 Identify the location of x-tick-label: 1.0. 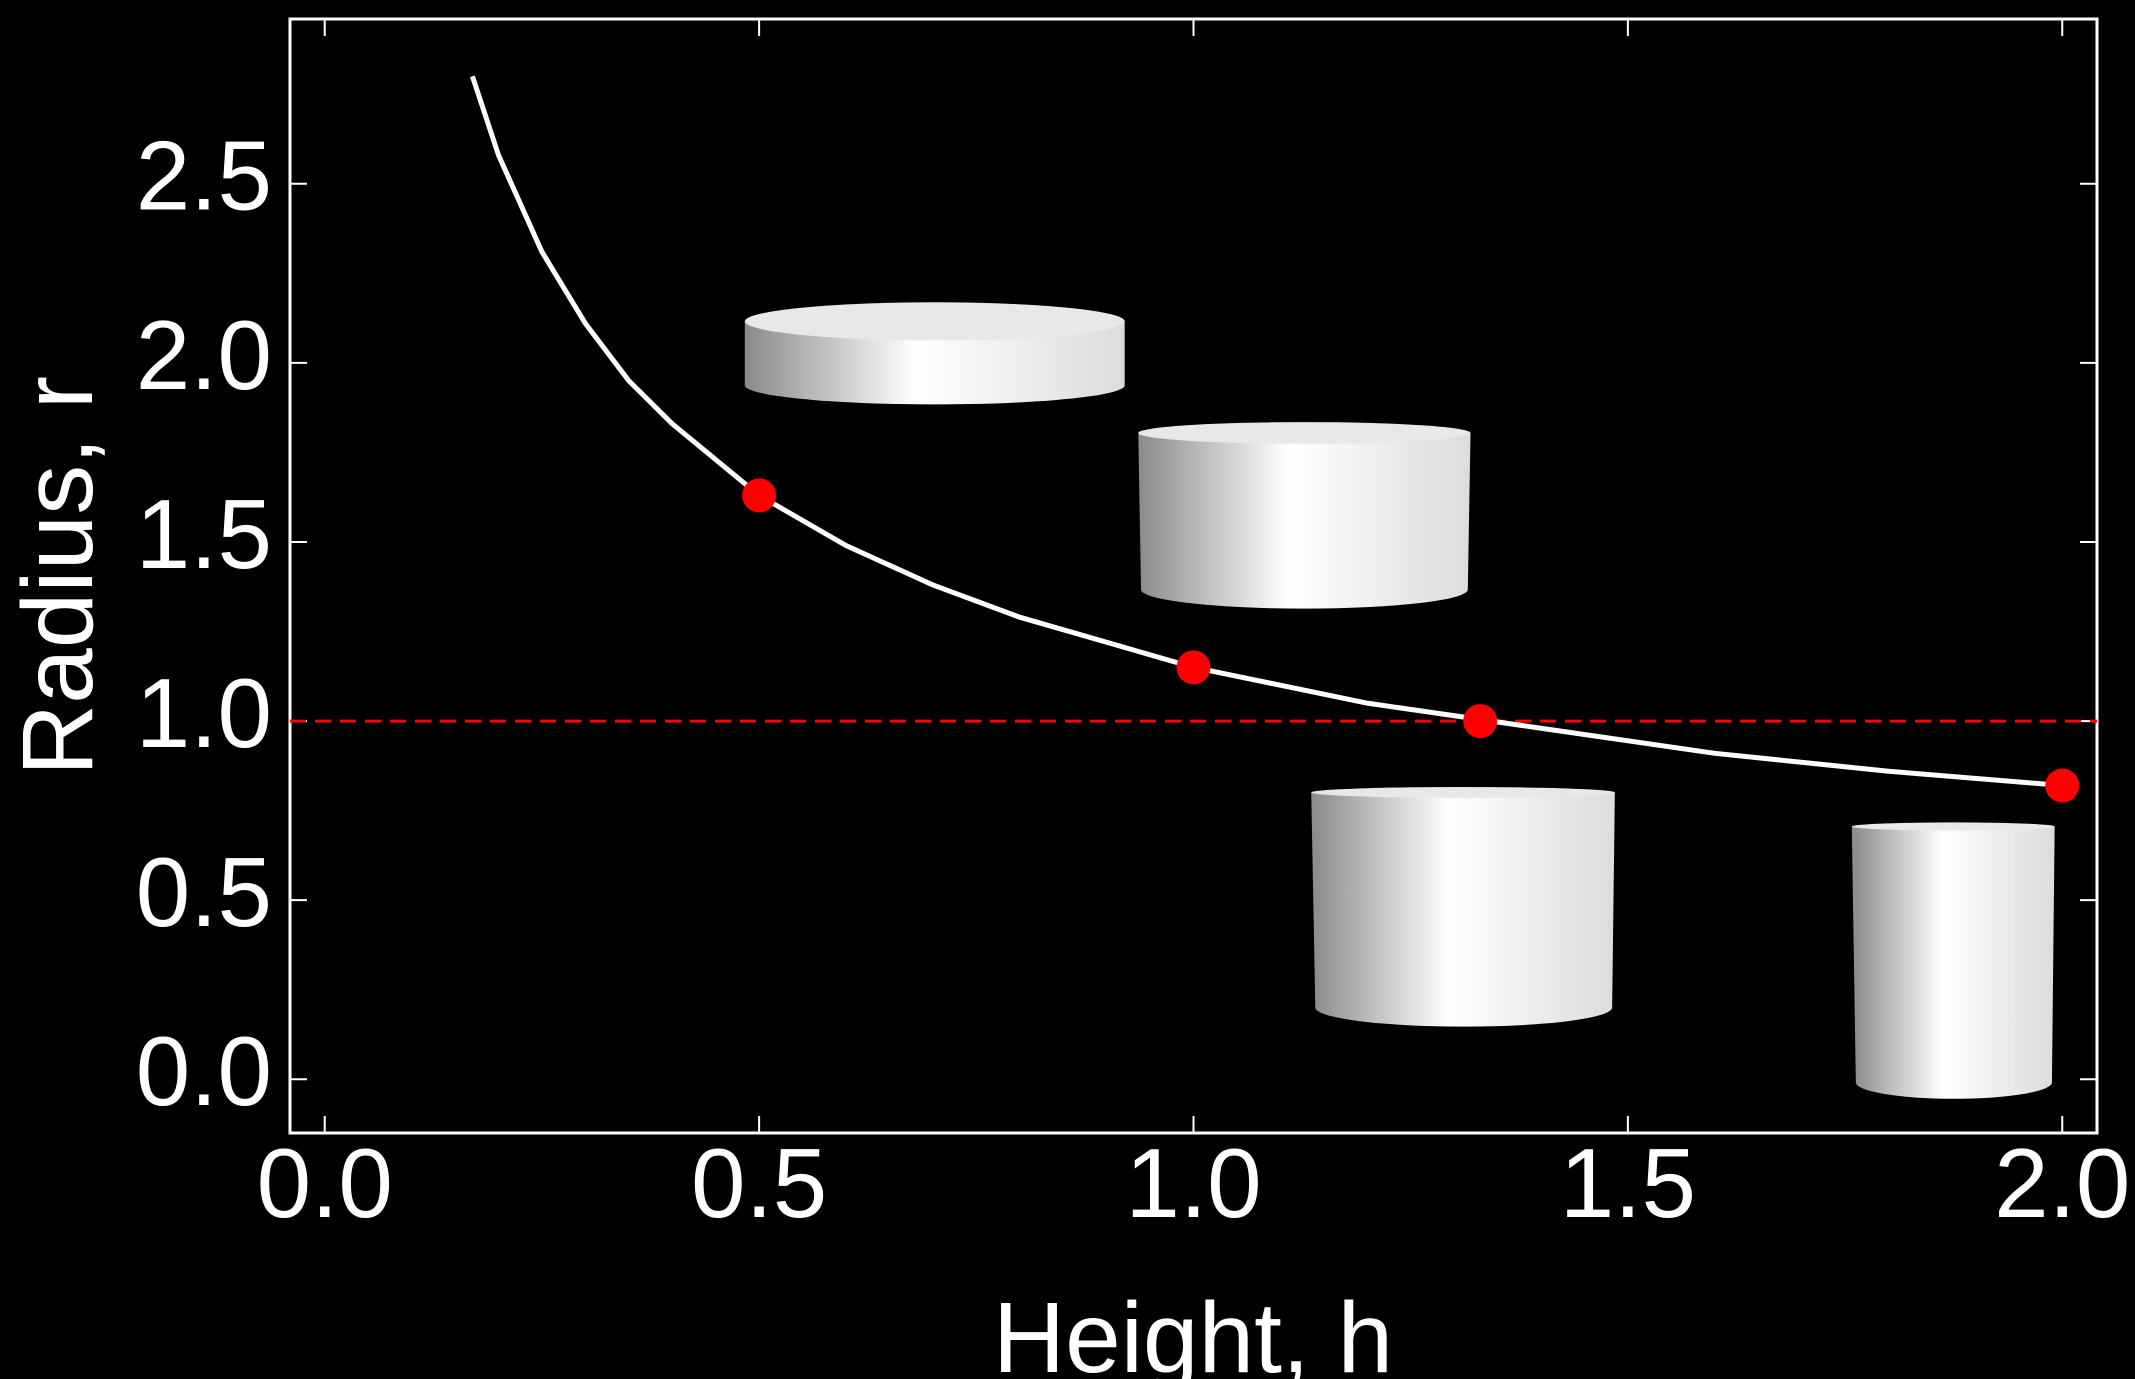
(1193, 1183).